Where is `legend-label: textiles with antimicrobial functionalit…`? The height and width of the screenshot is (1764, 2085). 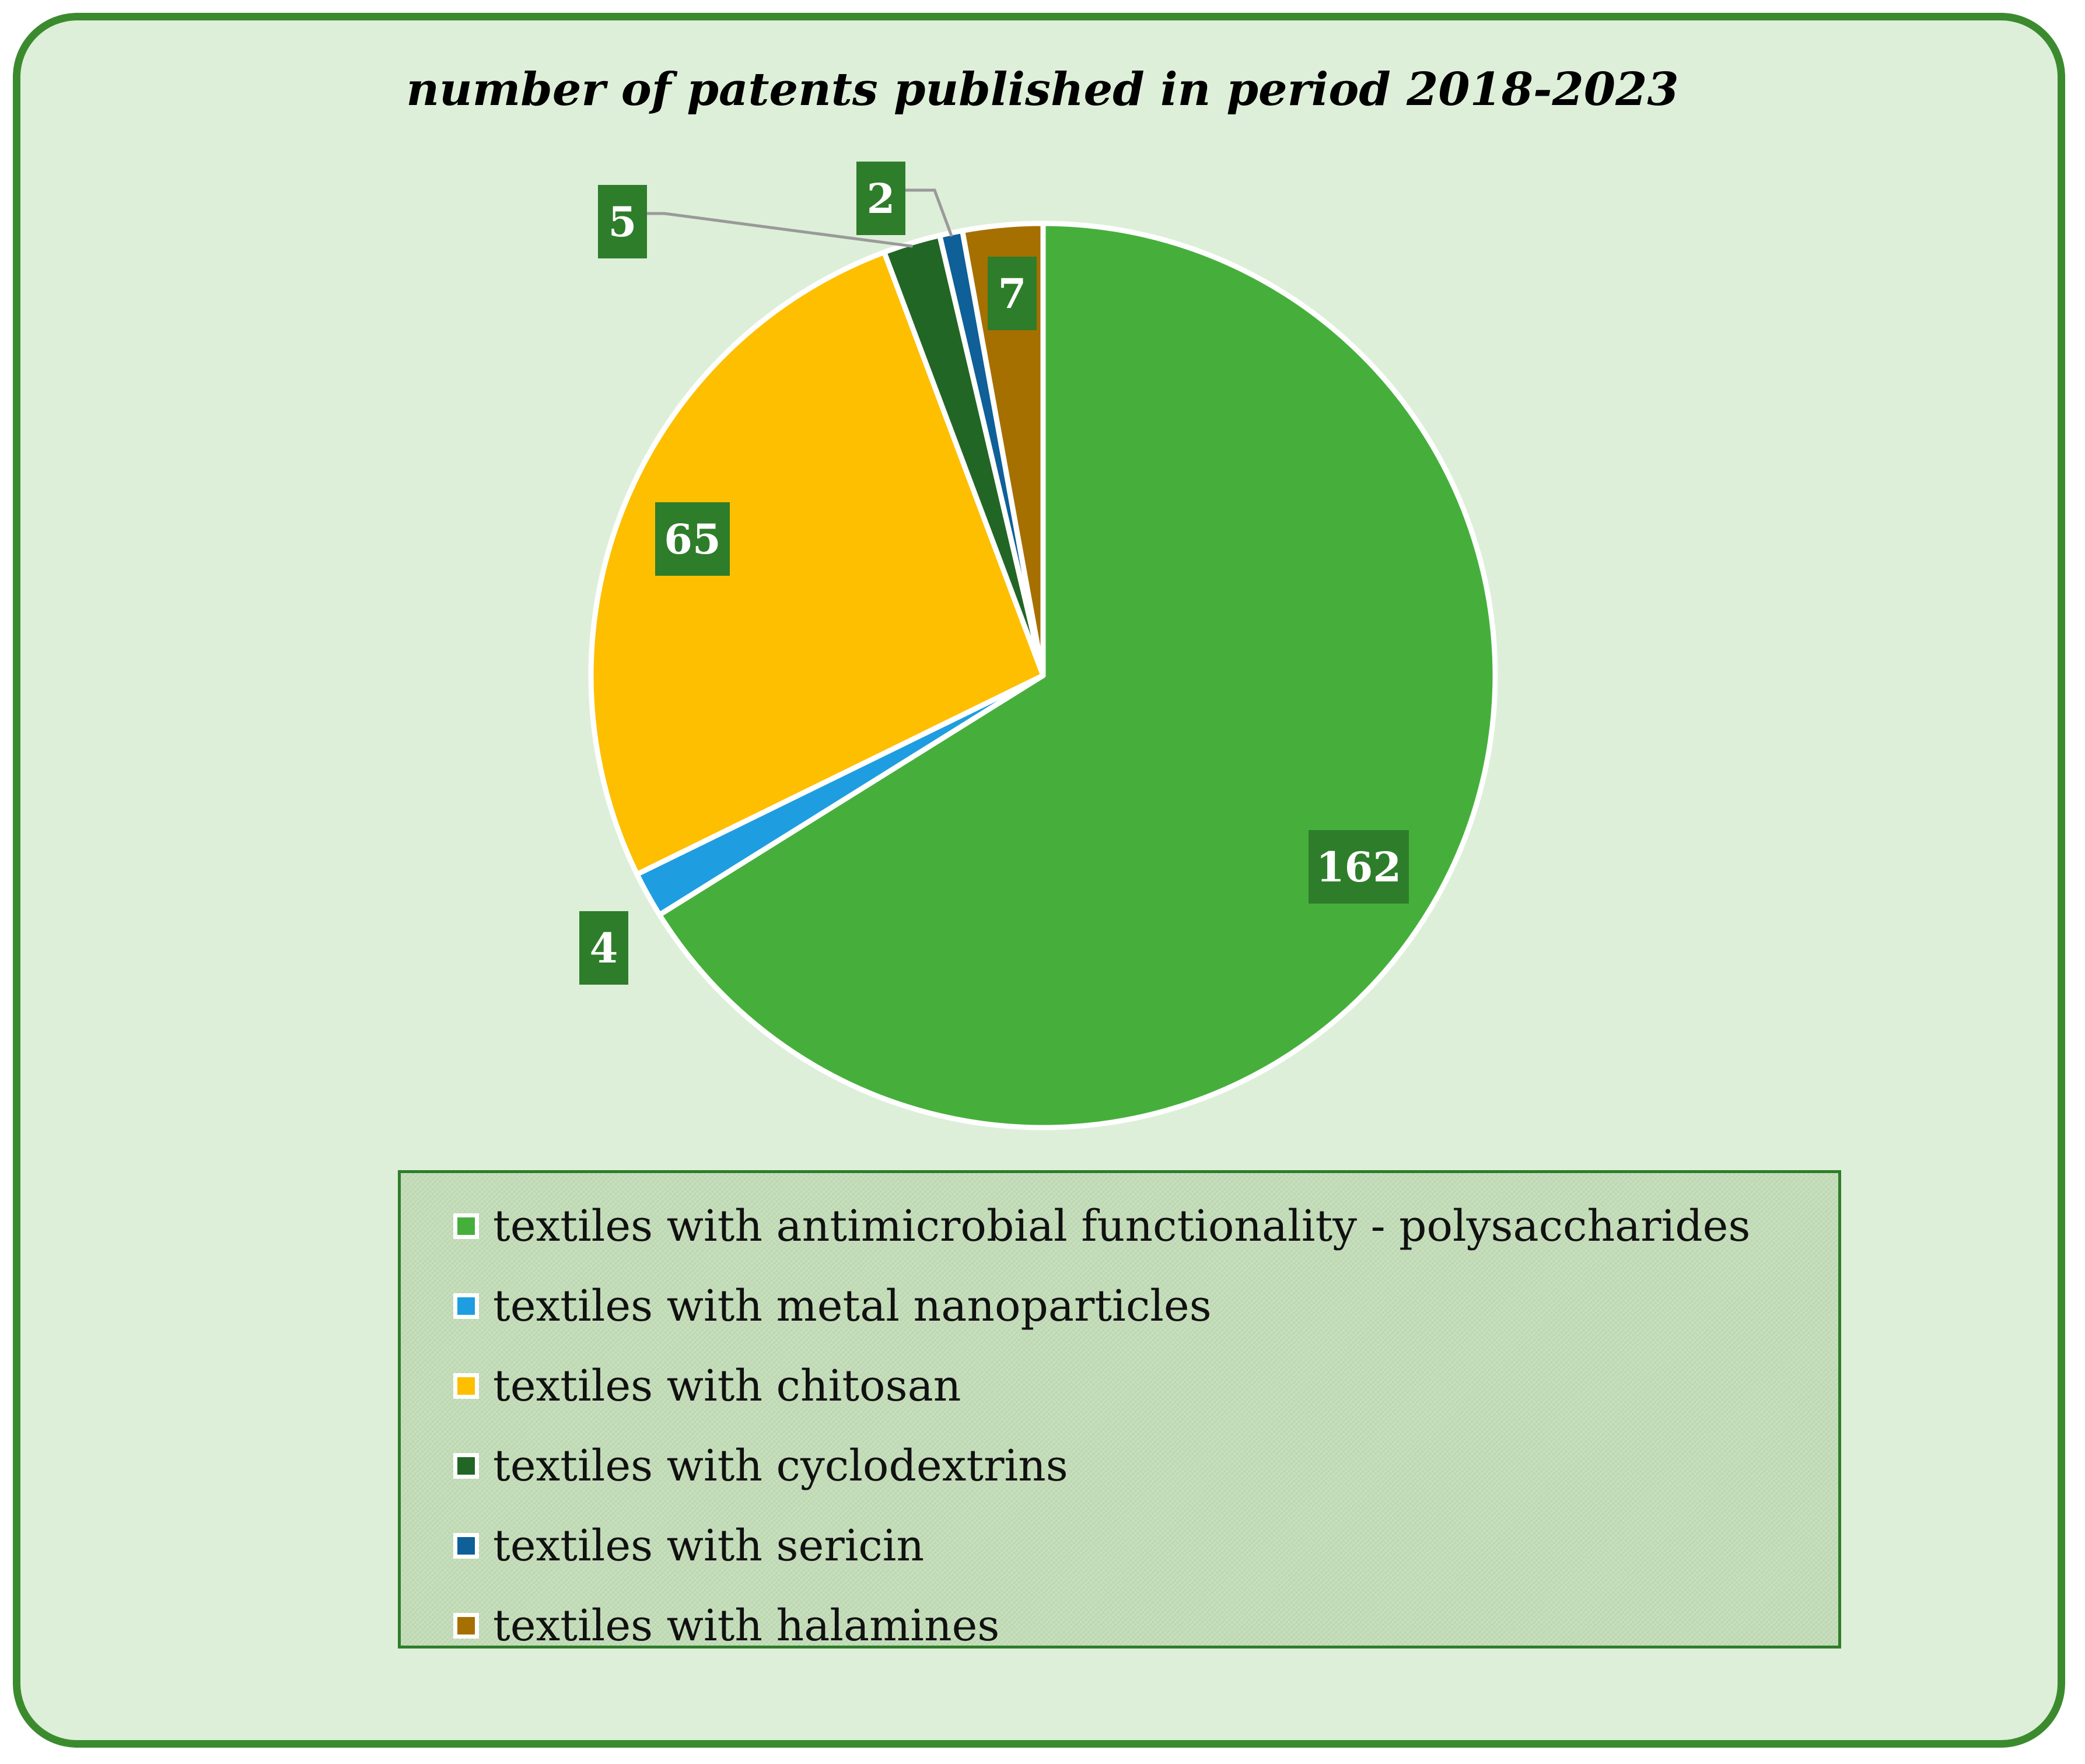
legend-label: textiles with antimicrobial functionalit… is located at coordinates (1122, 1225).